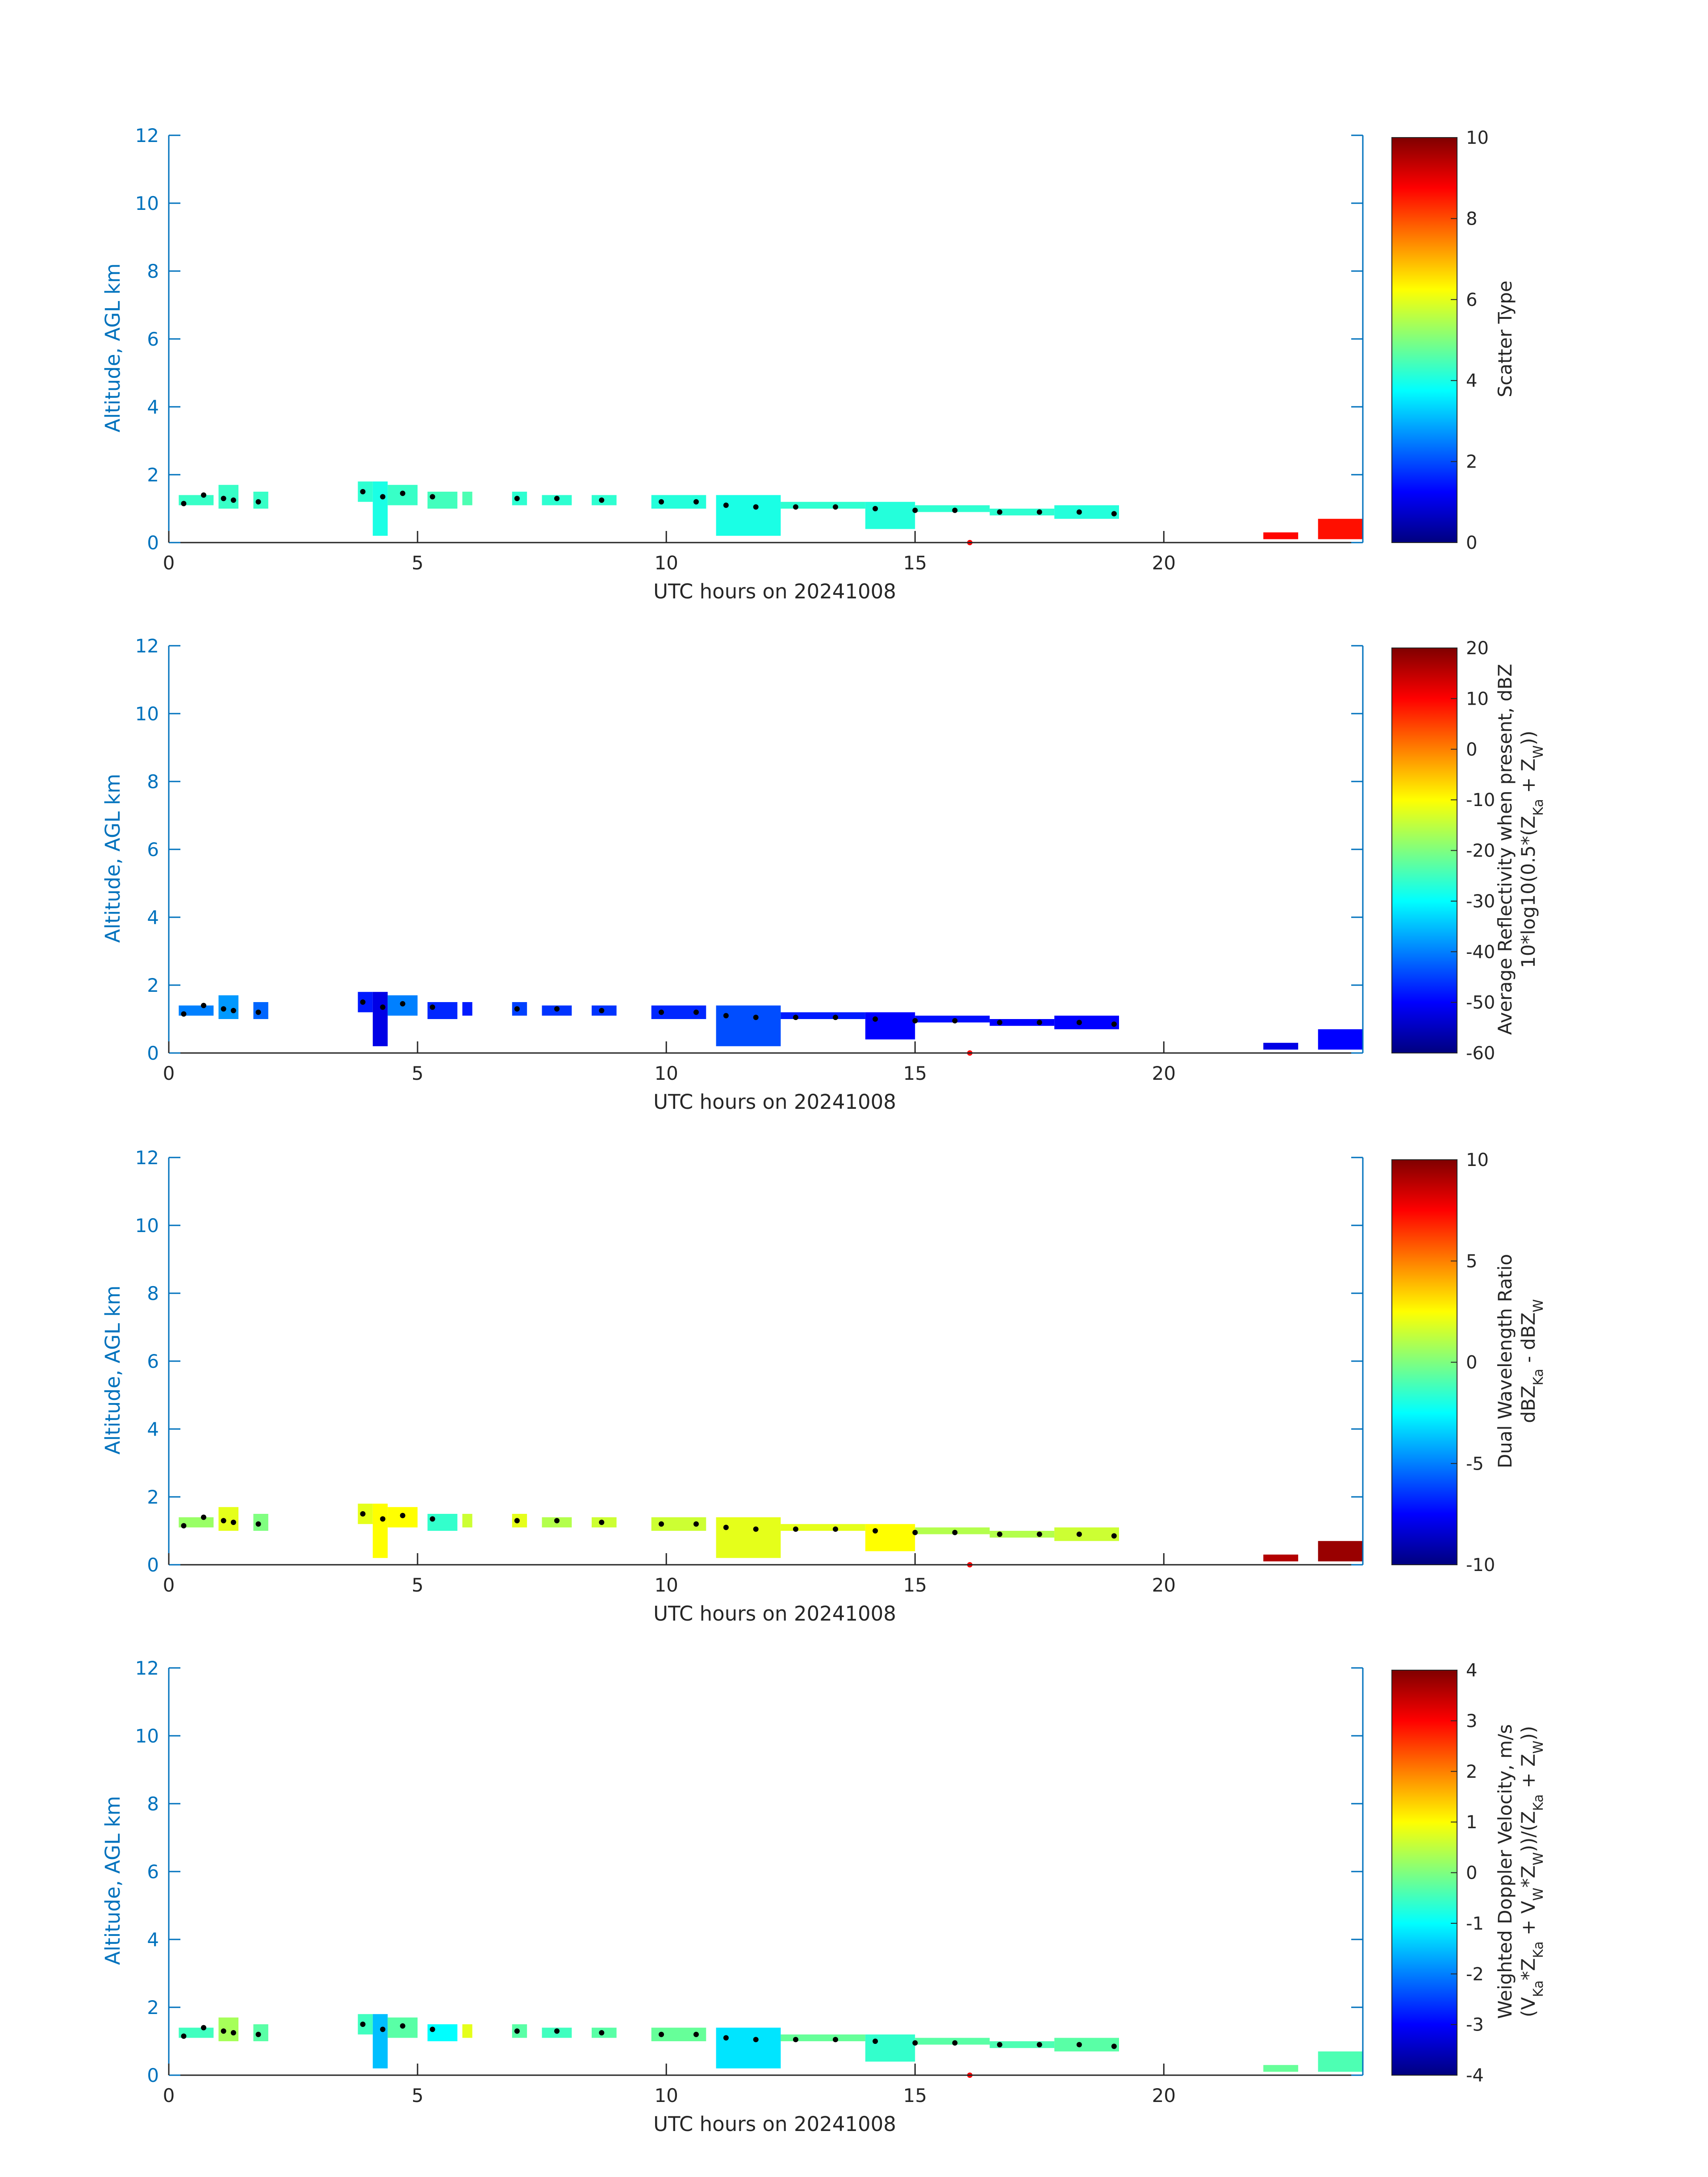 The height and width of the screenshot is (2177, 1708). Describe the element at coordinates (1471, 300) in the screenshot. I see `colorbar-tick-label: 6` at that location.